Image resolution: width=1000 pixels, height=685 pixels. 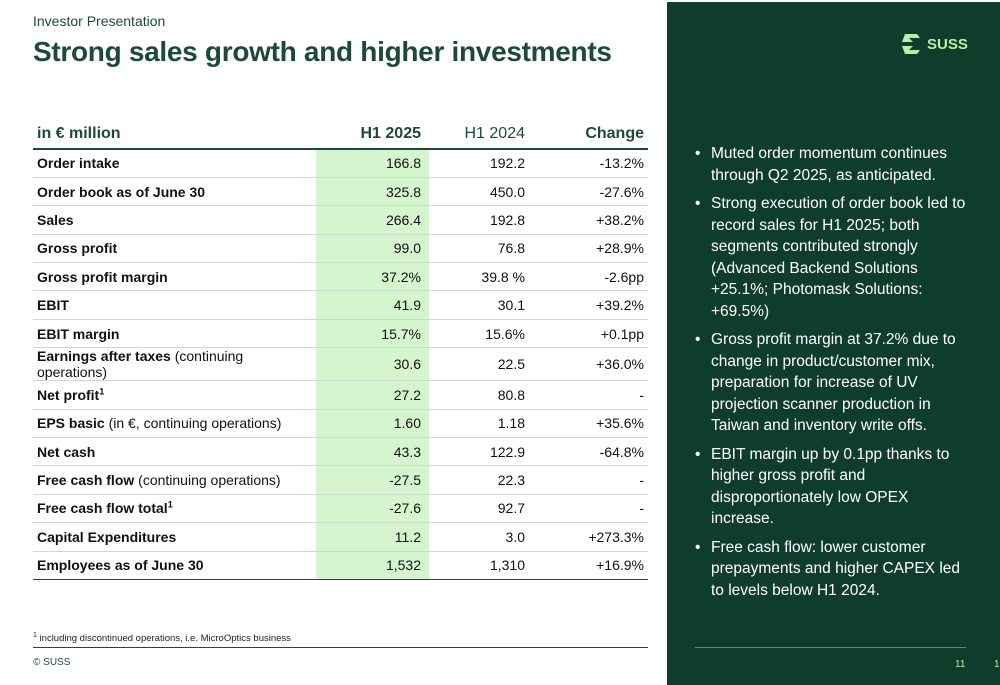 I want to click on metric-label: Free cash flow total, so click(x=102, y=508).